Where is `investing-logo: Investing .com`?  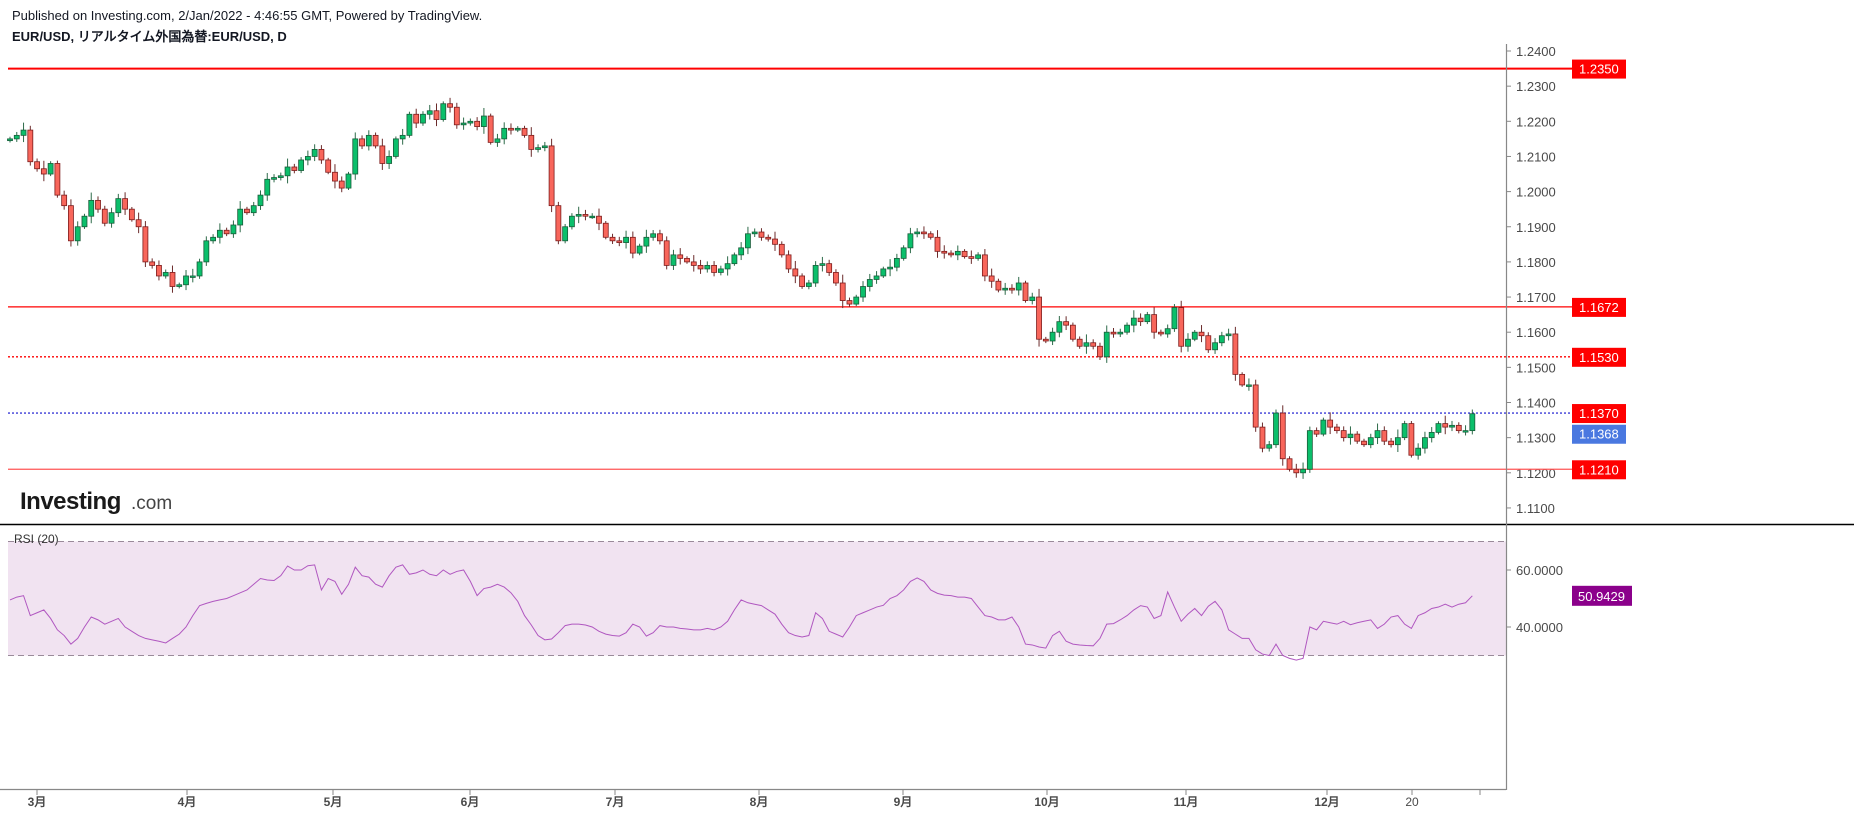 investing-logo: Investing .com is located at coordinates (96, 501).